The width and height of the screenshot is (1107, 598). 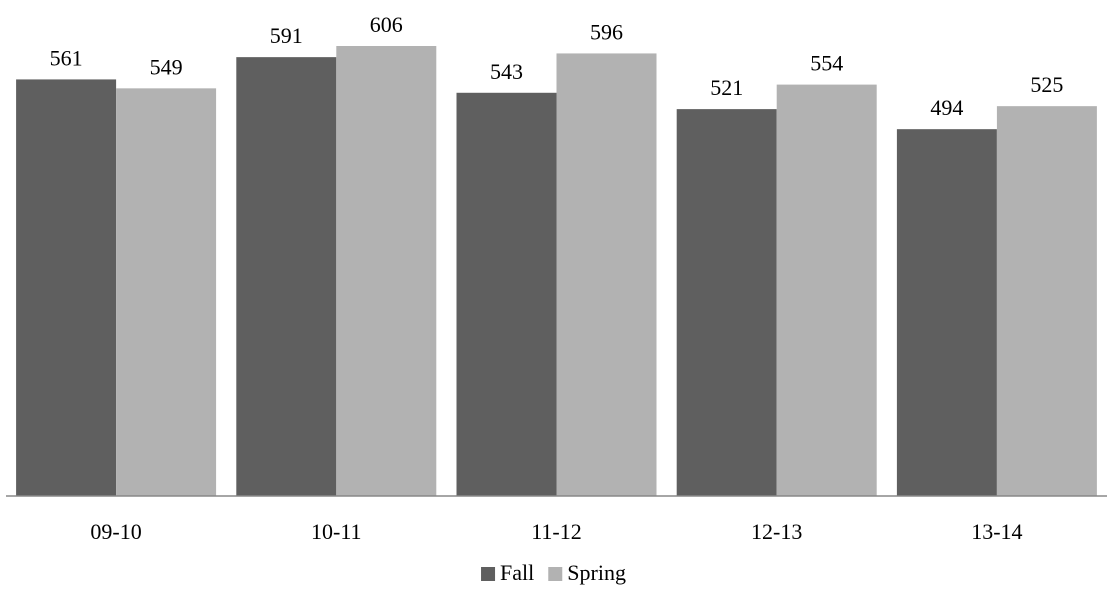 What do you see at coordinates (506, 71) in the screenshot?
I see `data-label-fall-11-12: 543` at bounding box center [506, 71].